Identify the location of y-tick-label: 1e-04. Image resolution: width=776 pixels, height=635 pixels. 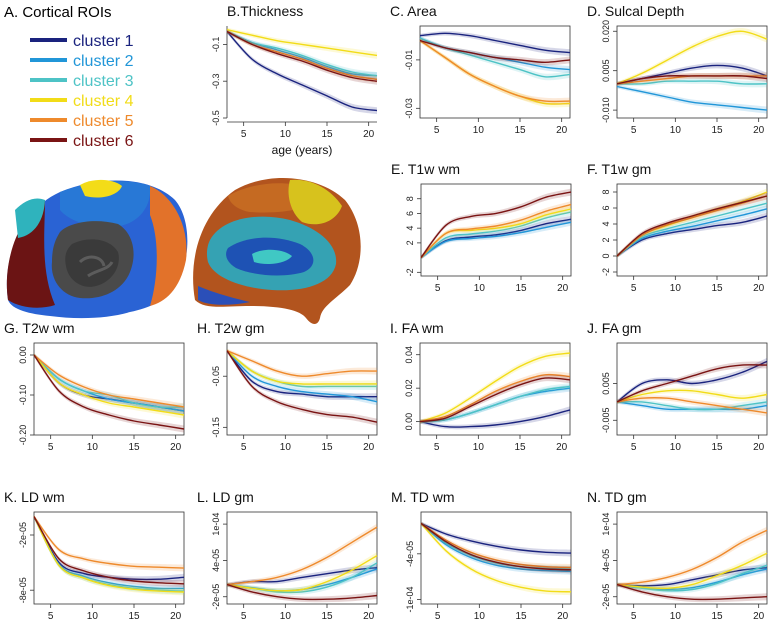
(216, 524).